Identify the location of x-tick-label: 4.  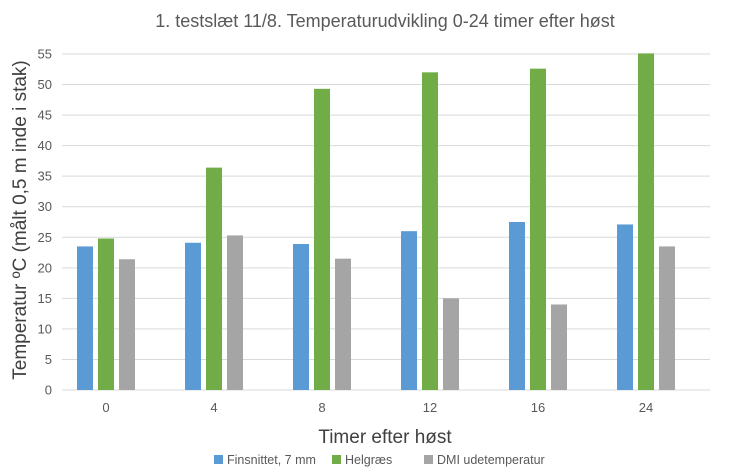
(213, 407).